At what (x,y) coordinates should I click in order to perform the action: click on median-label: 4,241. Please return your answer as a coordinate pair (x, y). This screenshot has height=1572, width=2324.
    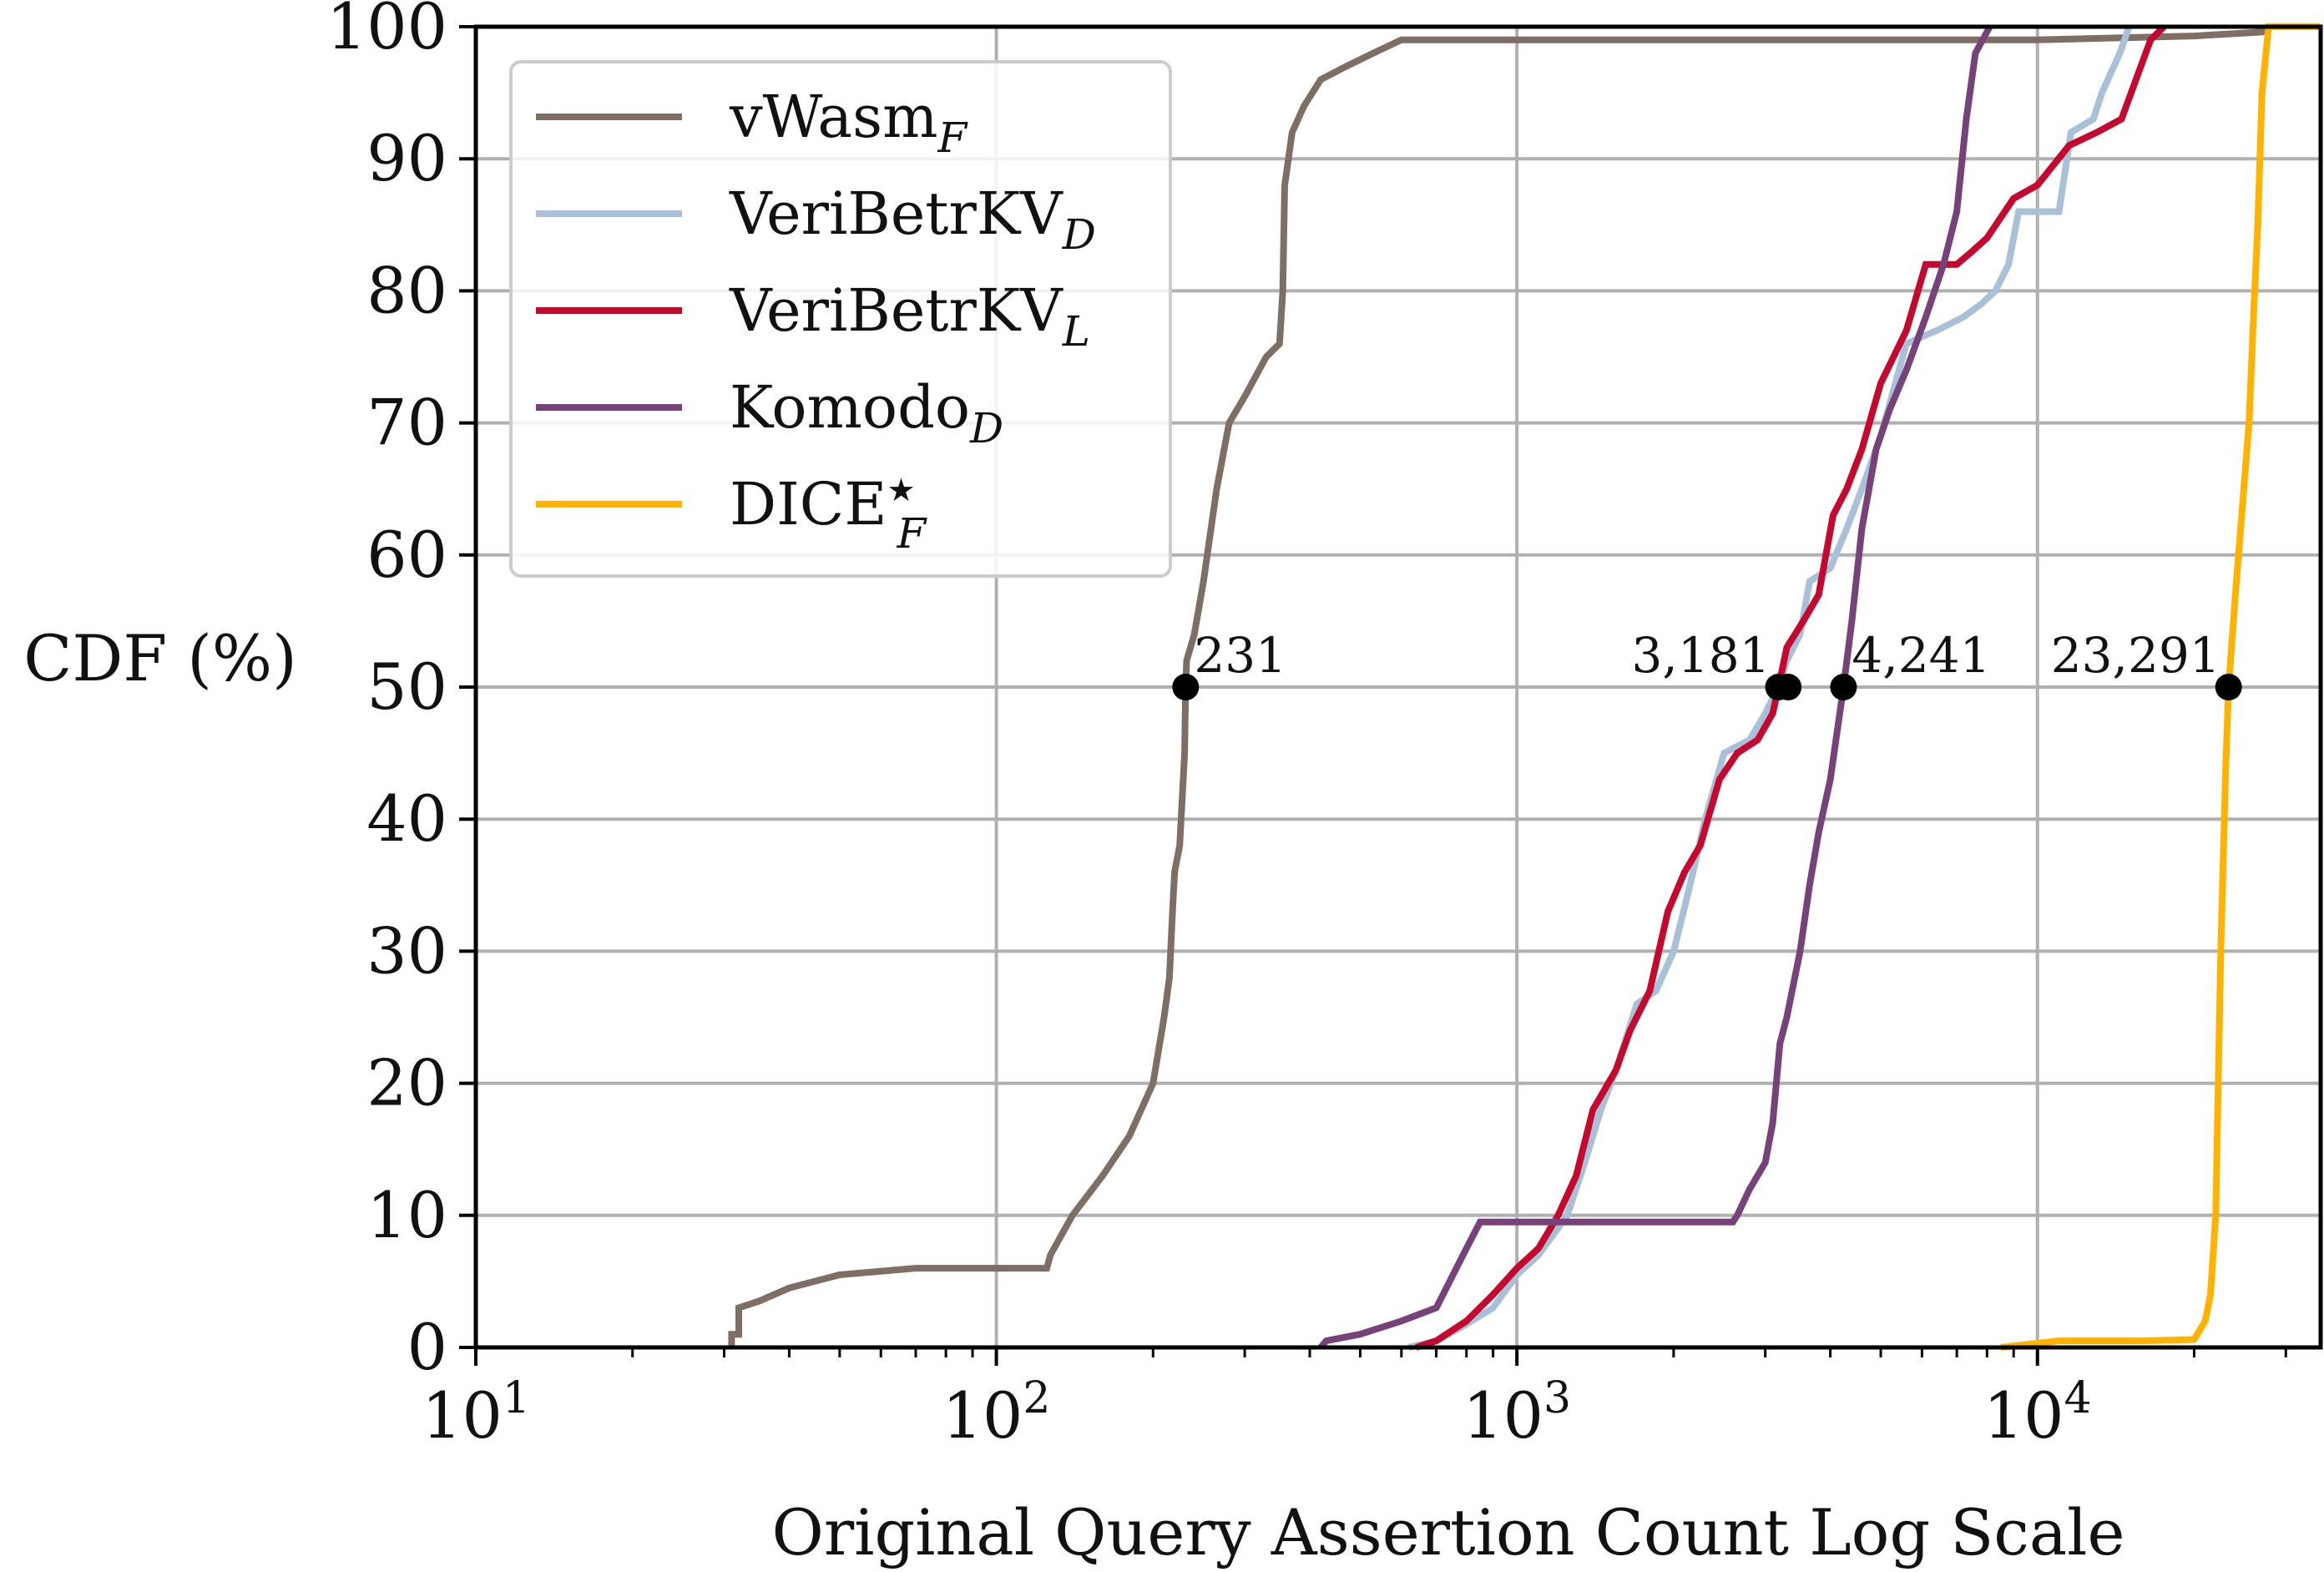
    Looking at the image, I should click on (1921, 655).